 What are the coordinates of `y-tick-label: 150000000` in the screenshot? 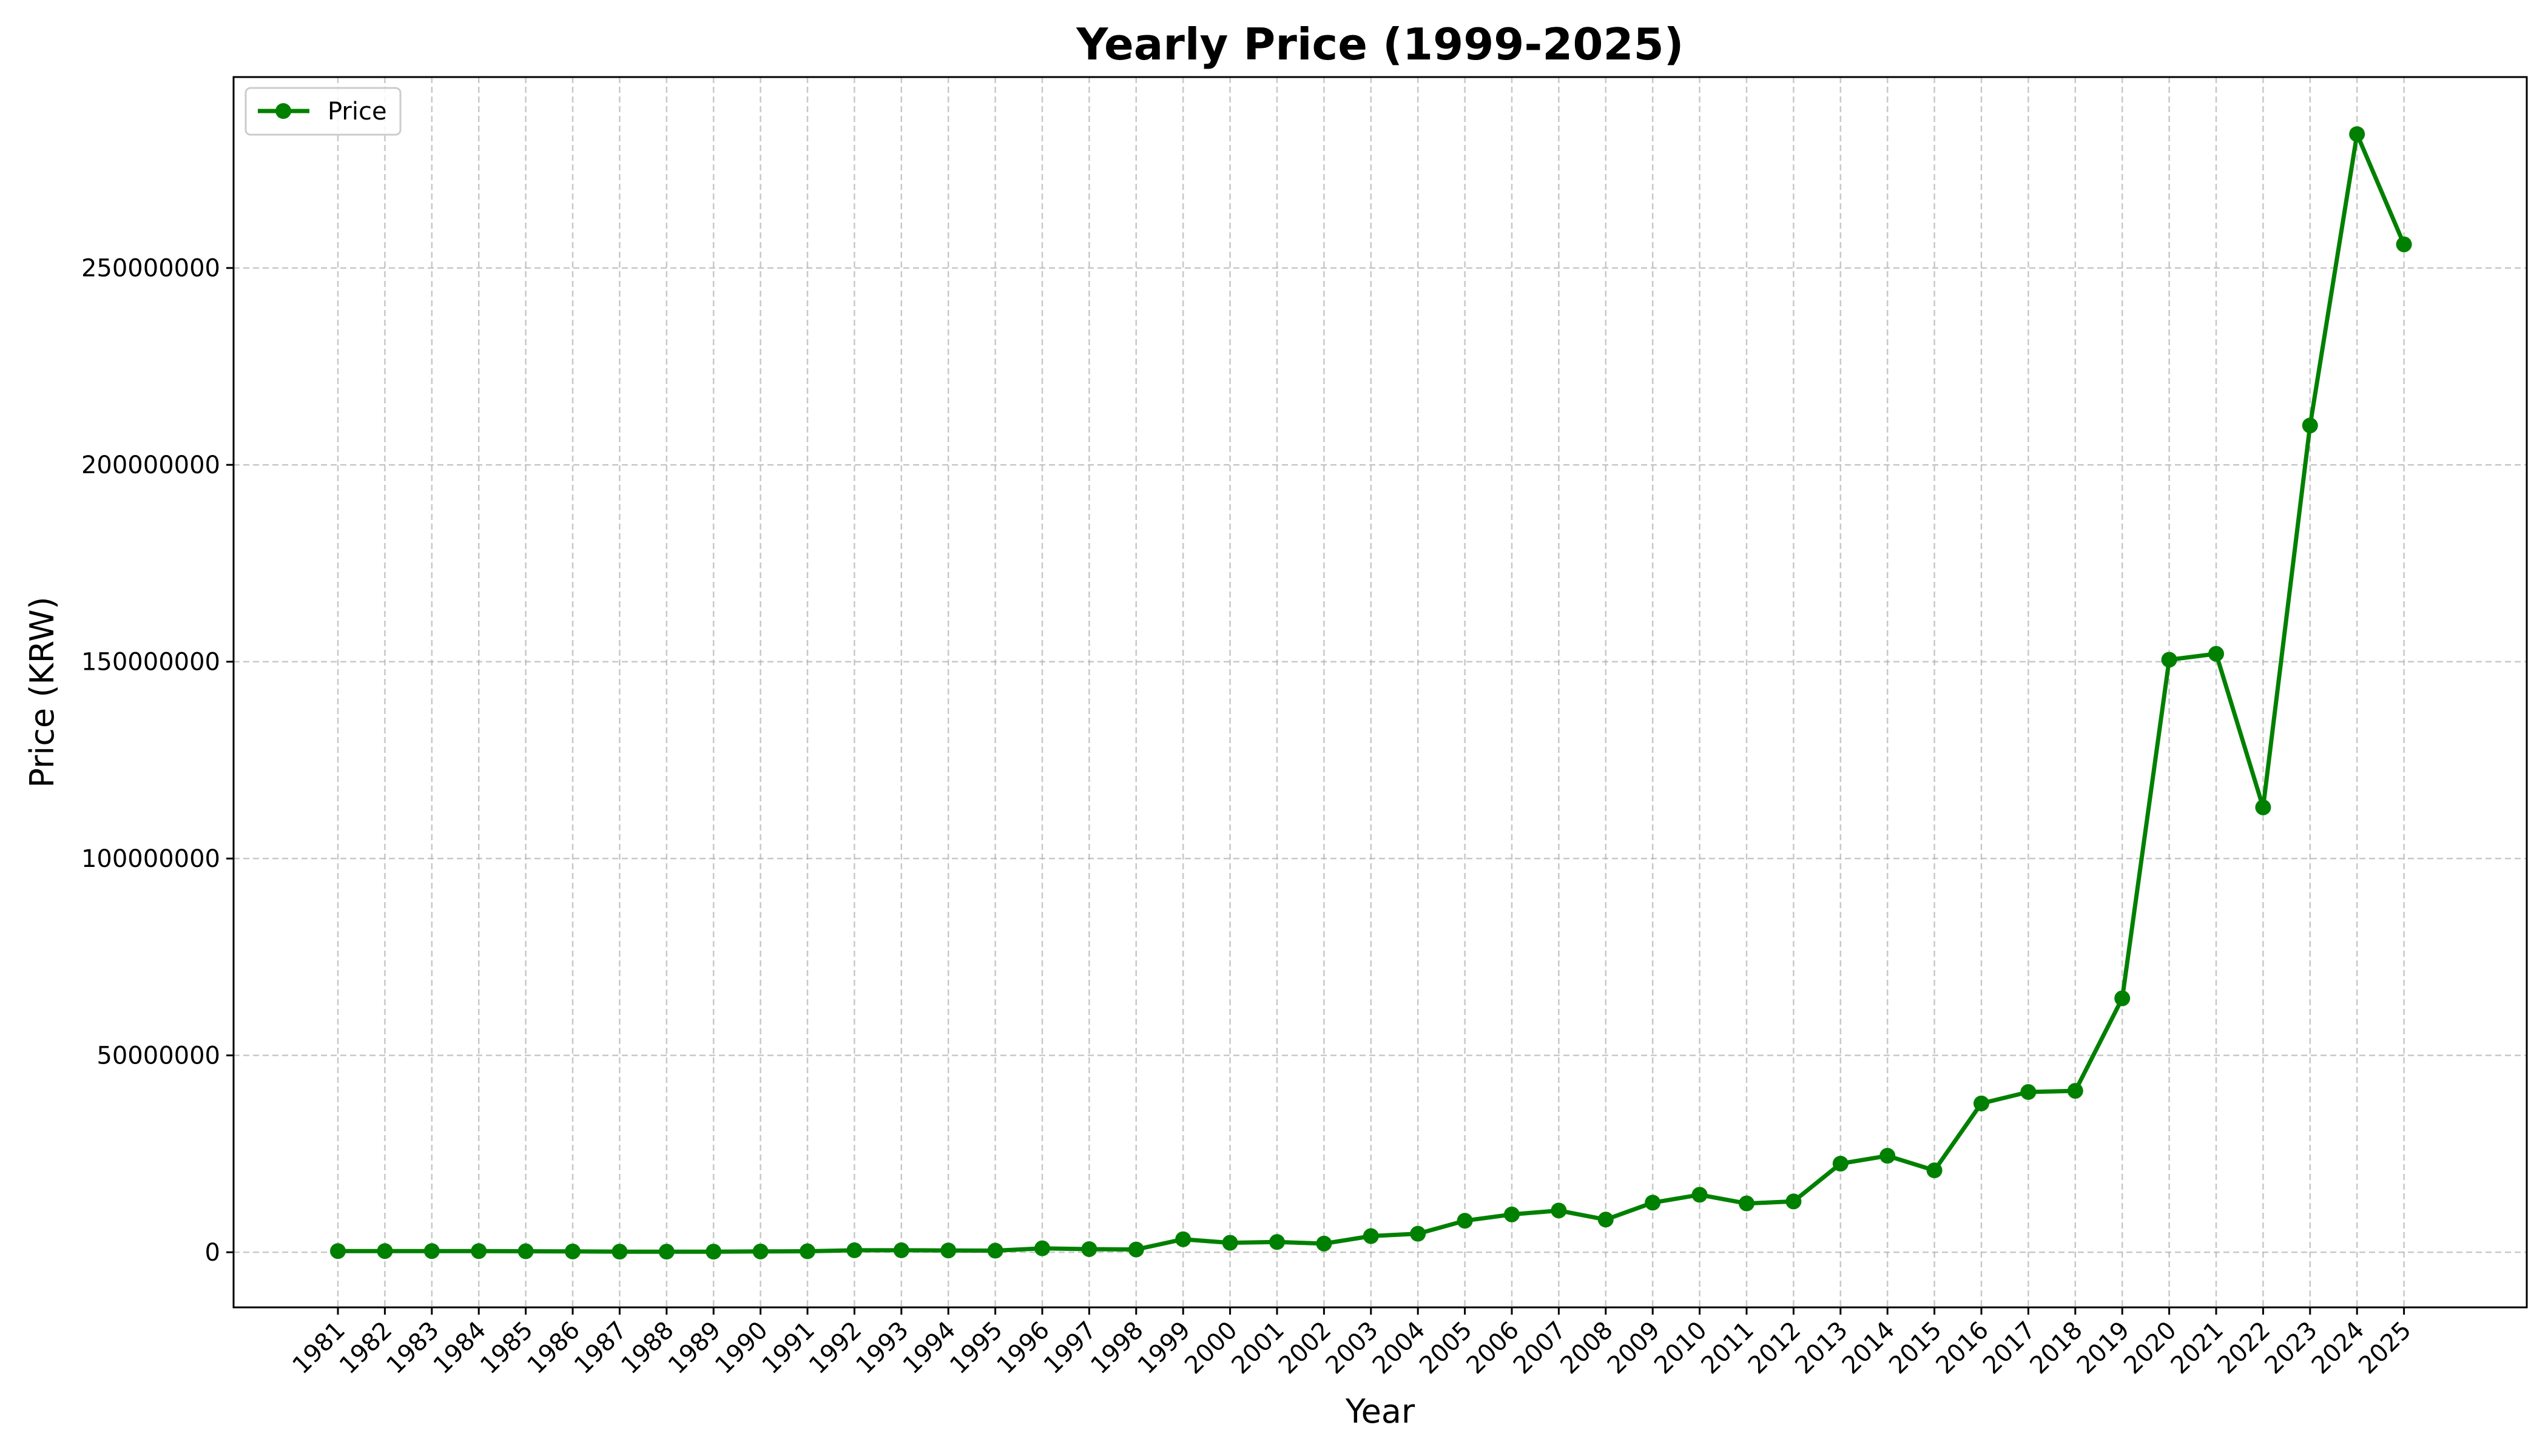 It's located at (150, 662).